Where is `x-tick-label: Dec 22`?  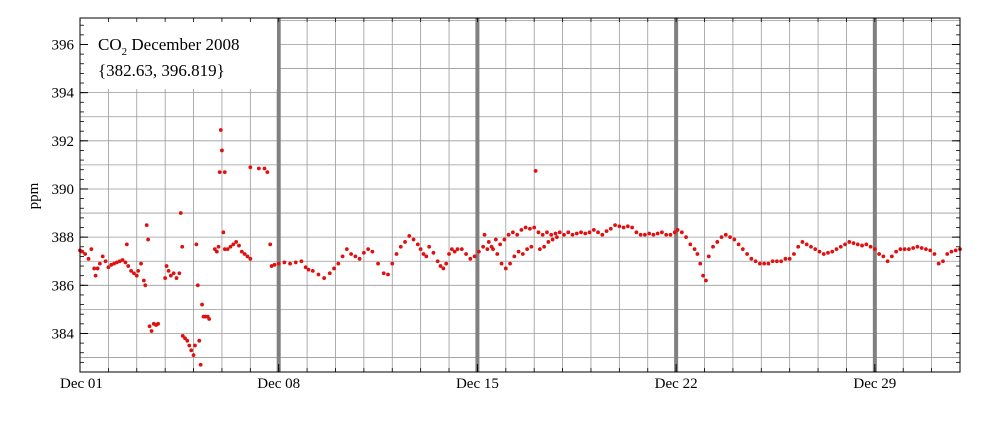 x-tick-label: Dec 22 is located at coordinates (676, 384).